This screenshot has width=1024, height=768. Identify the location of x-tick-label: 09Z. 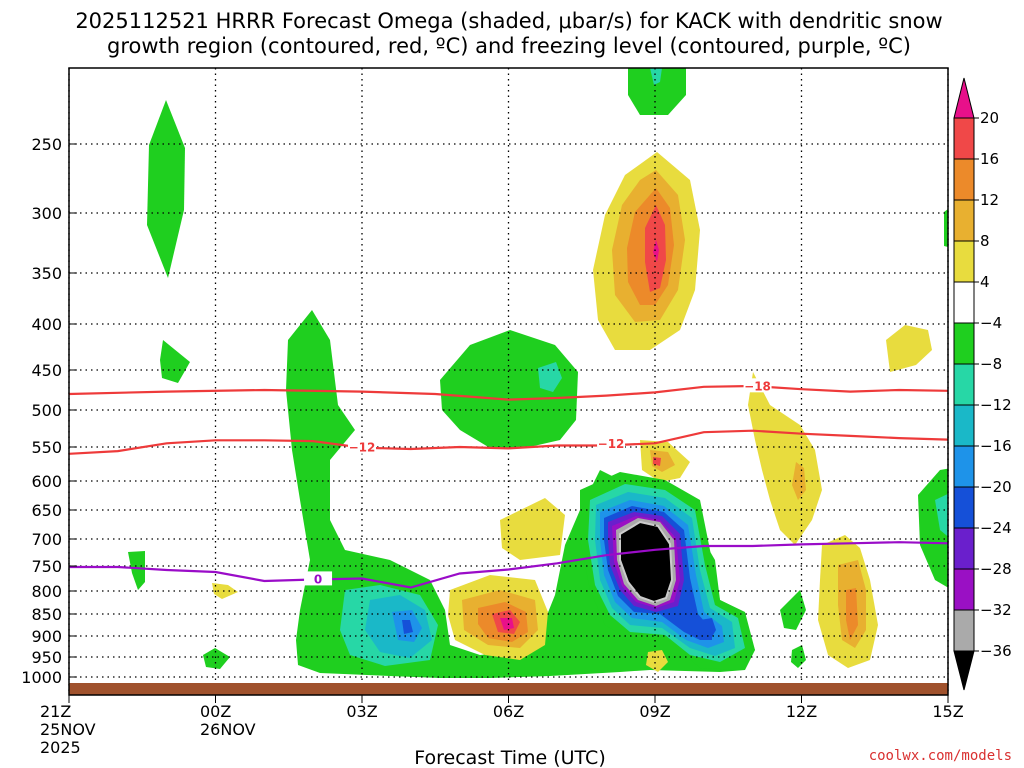
(654, 711).